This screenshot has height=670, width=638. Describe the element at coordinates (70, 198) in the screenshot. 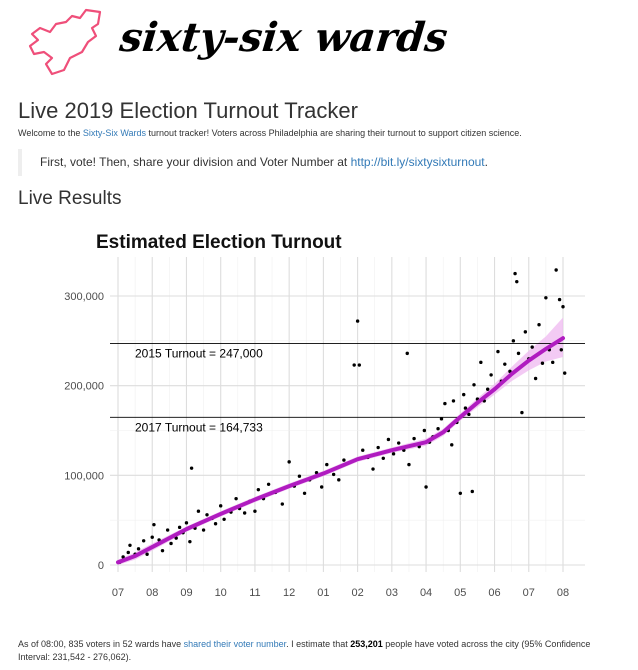

I see `section-title-live-results: Live Results` at that location.